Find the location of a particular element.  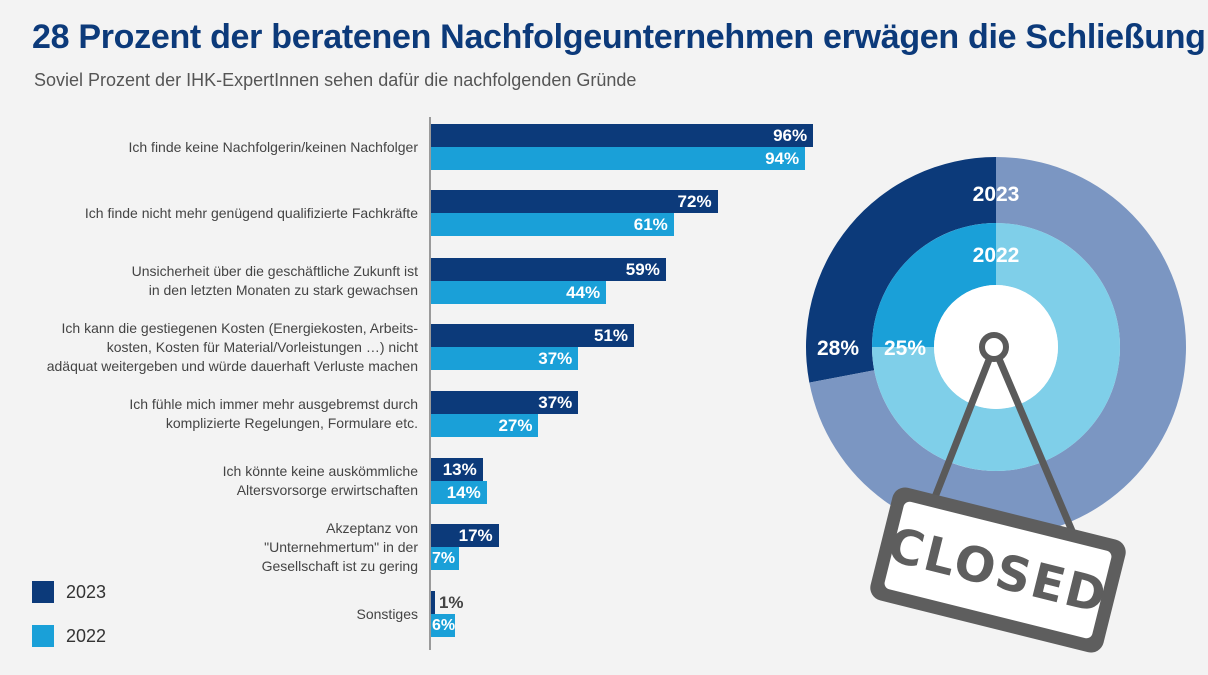

donut-slice-2022-remainder is located at coordinates (996, 347).